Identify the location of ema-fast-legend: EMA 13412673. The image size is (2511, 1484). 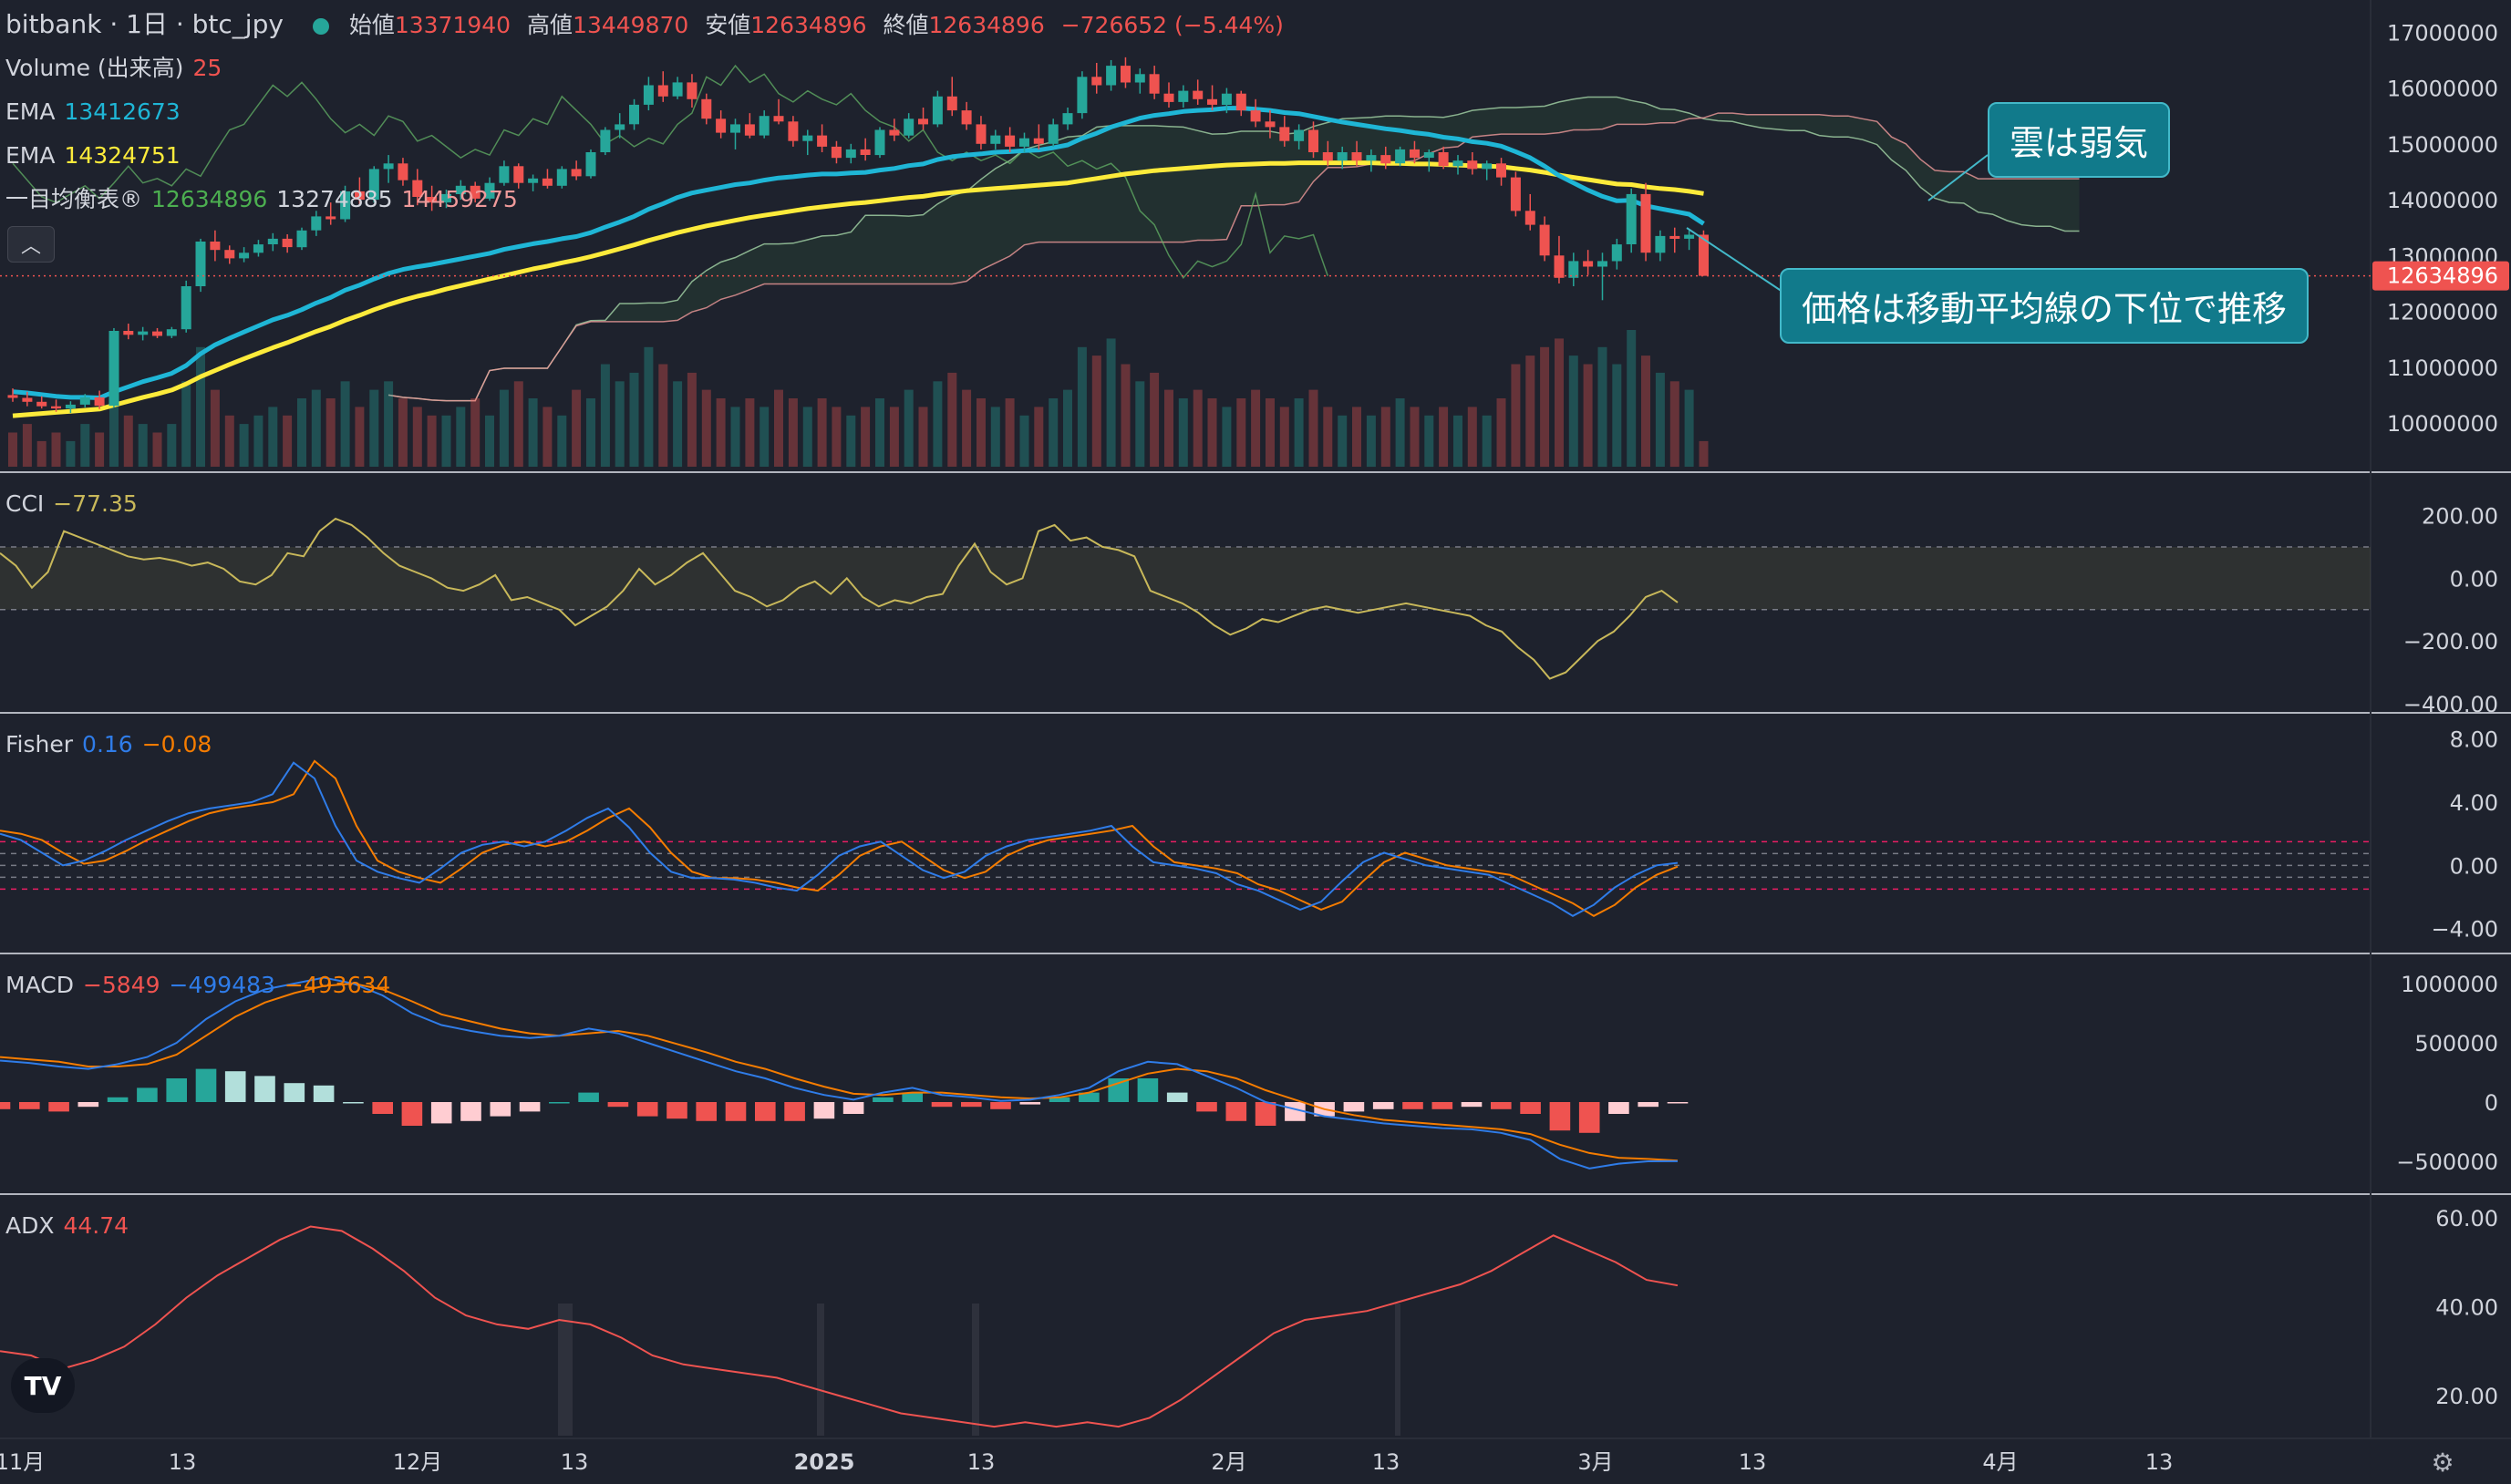
(97, 112).